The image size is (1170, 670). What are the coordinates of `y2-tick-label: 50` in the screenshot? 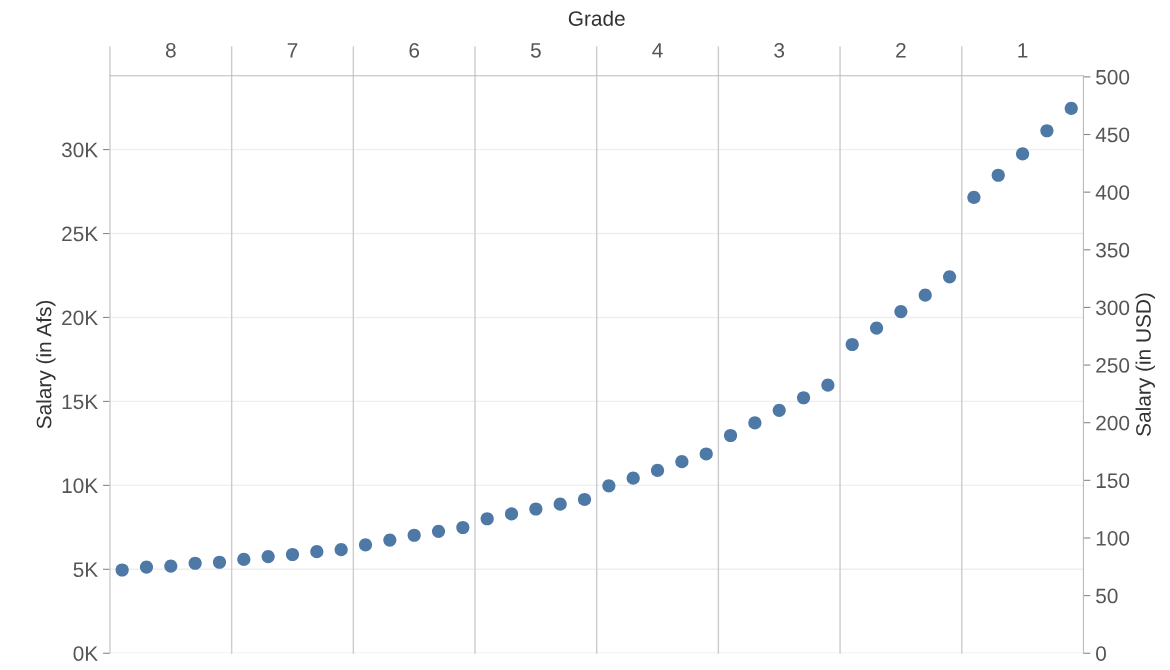 It's located at (1107, 596).